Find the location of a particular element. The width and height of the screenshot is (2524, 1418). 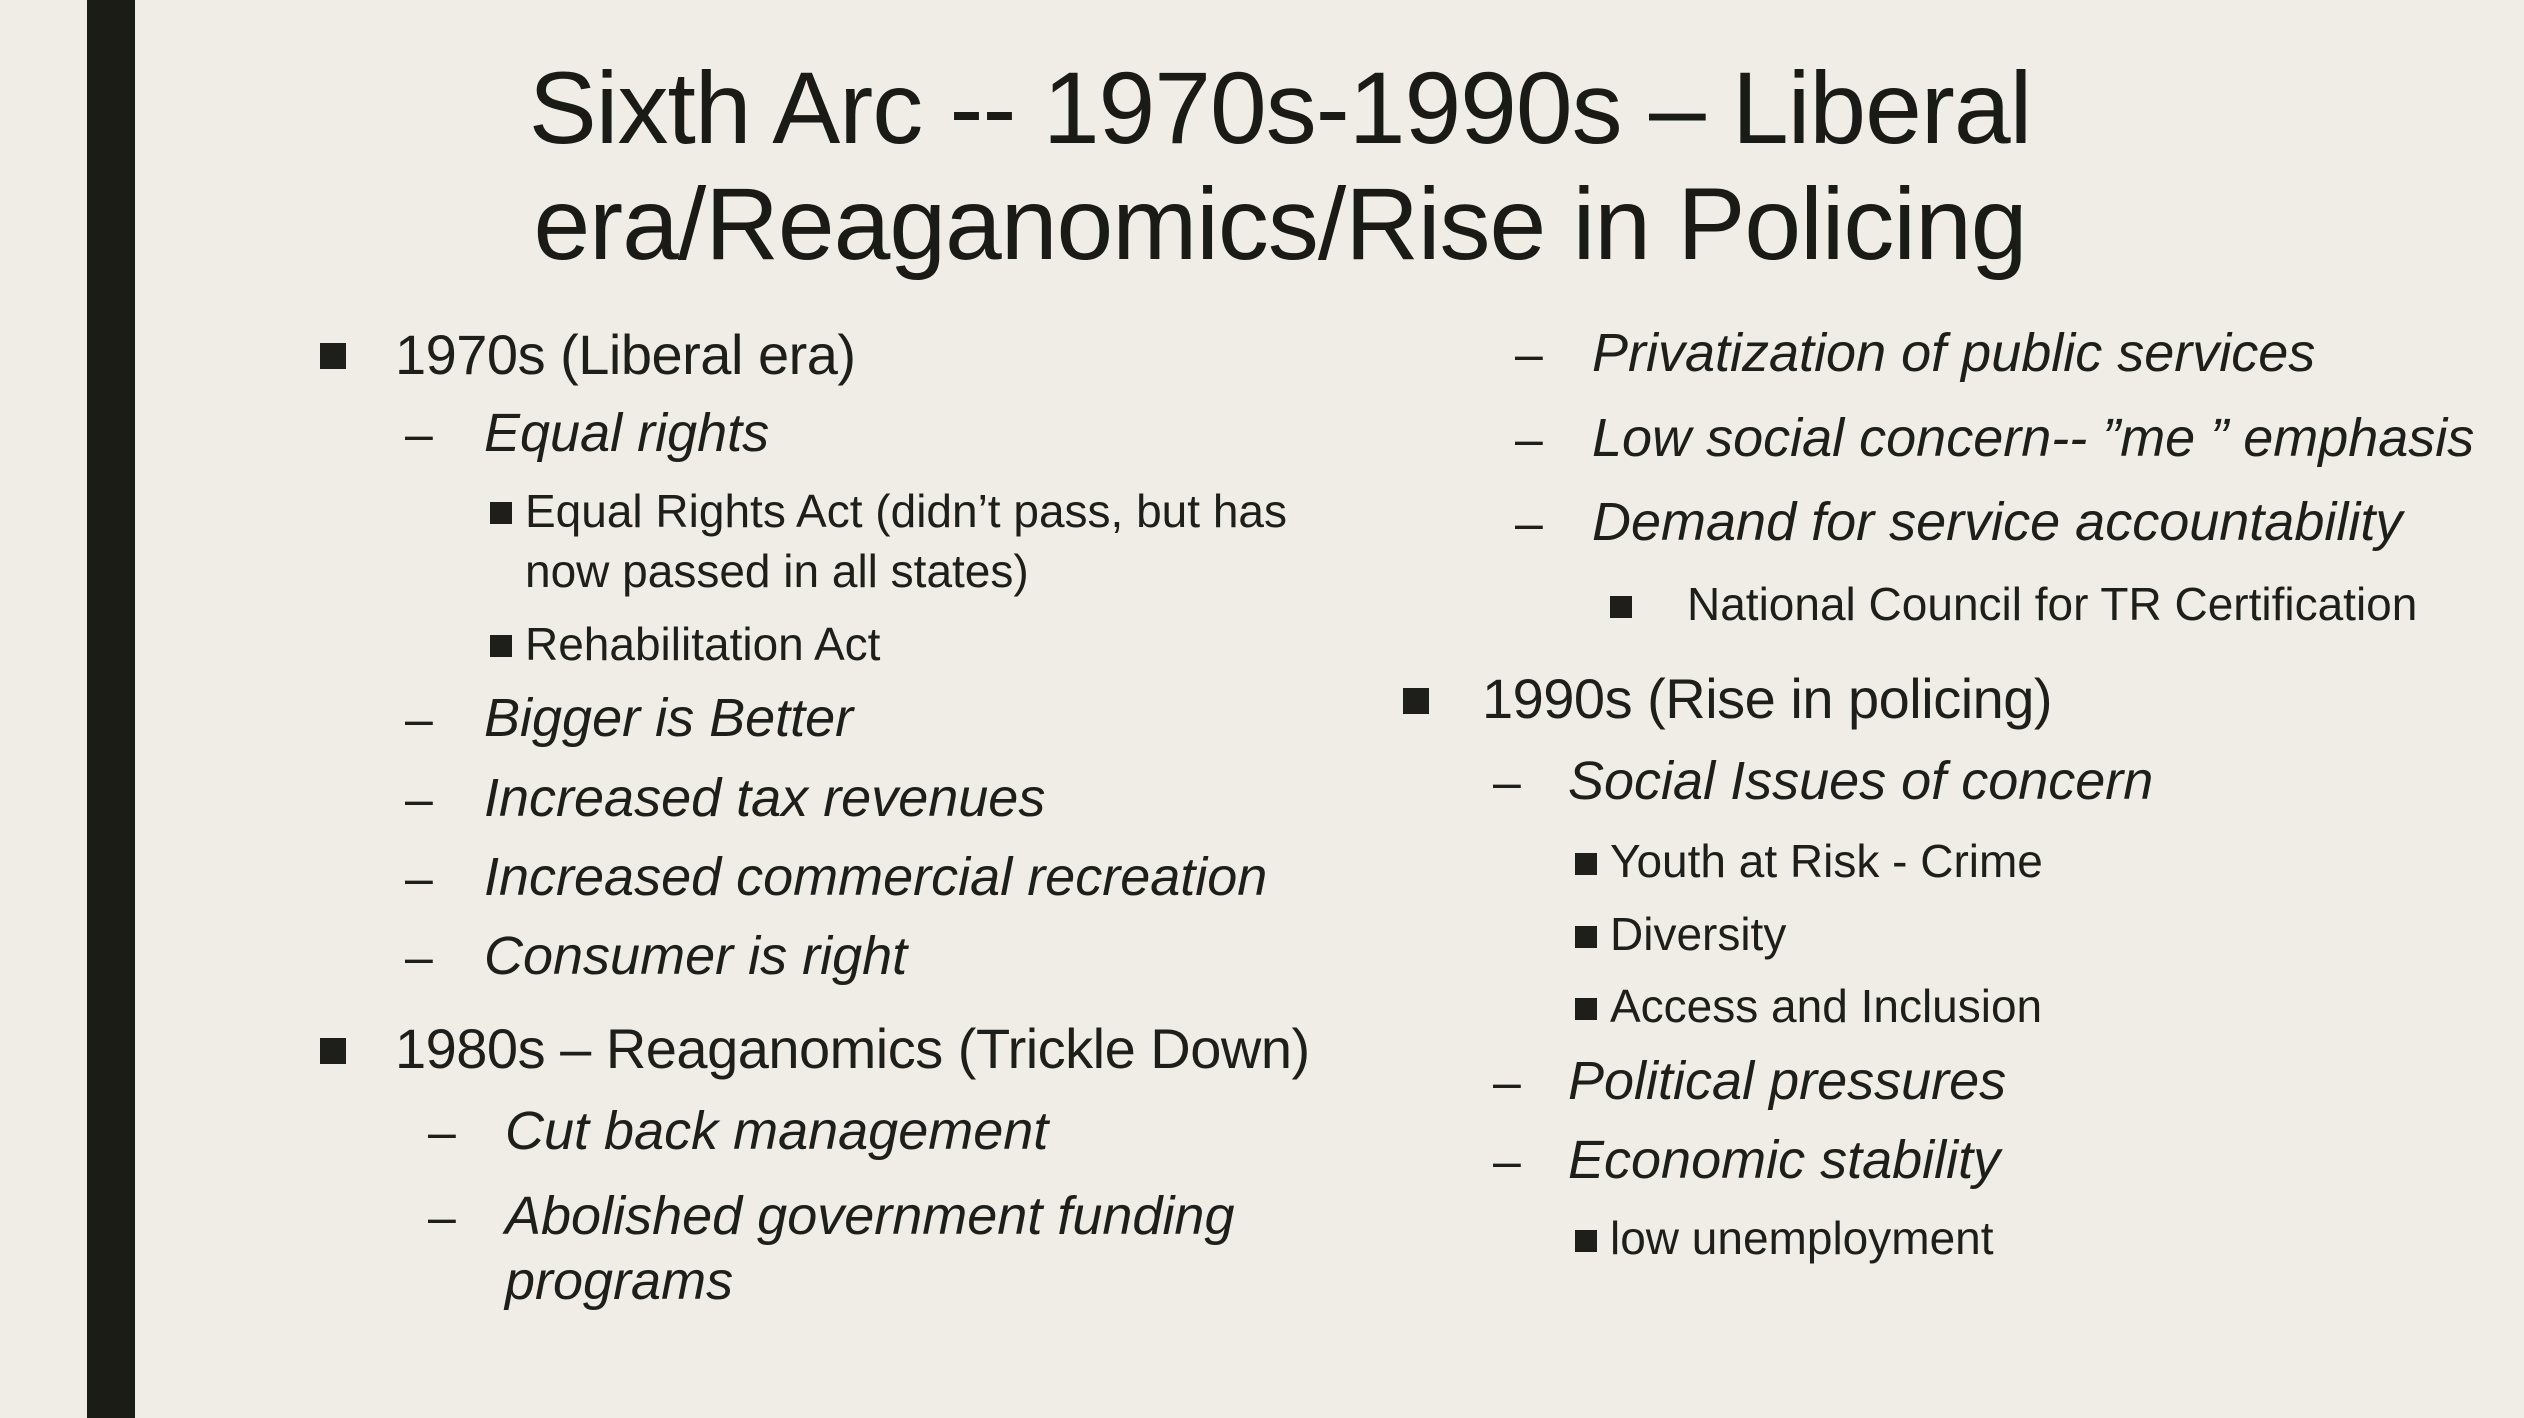

item-economic-stability: Economic stability is located at coordinates (1784, 1160).